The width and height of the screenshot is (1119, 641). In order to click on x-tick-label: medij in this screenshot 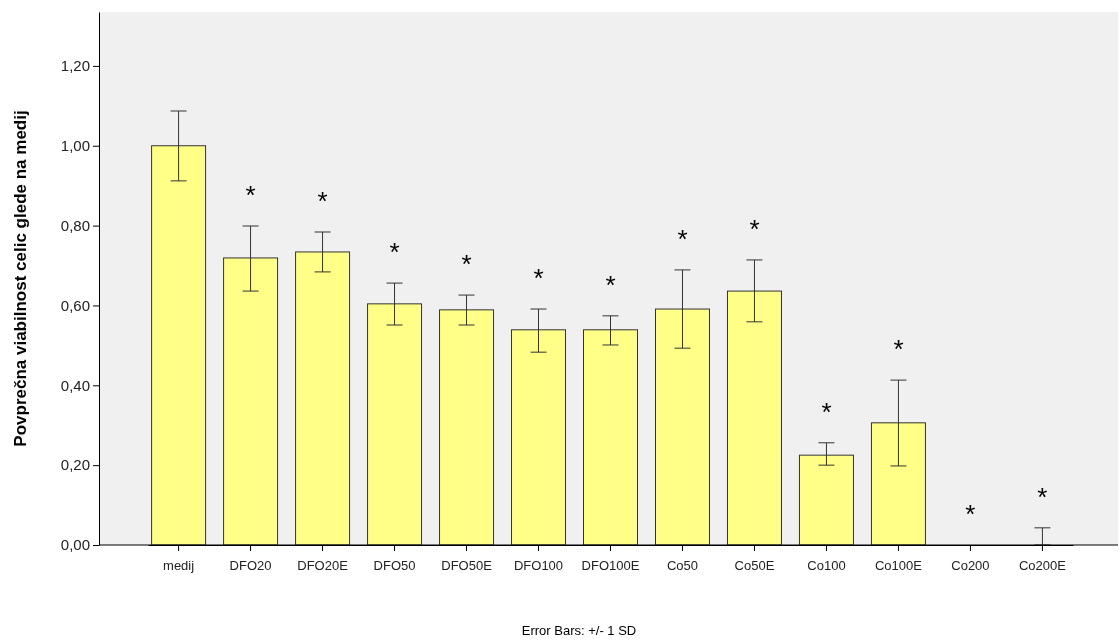, I will do `click(179, 565)`.